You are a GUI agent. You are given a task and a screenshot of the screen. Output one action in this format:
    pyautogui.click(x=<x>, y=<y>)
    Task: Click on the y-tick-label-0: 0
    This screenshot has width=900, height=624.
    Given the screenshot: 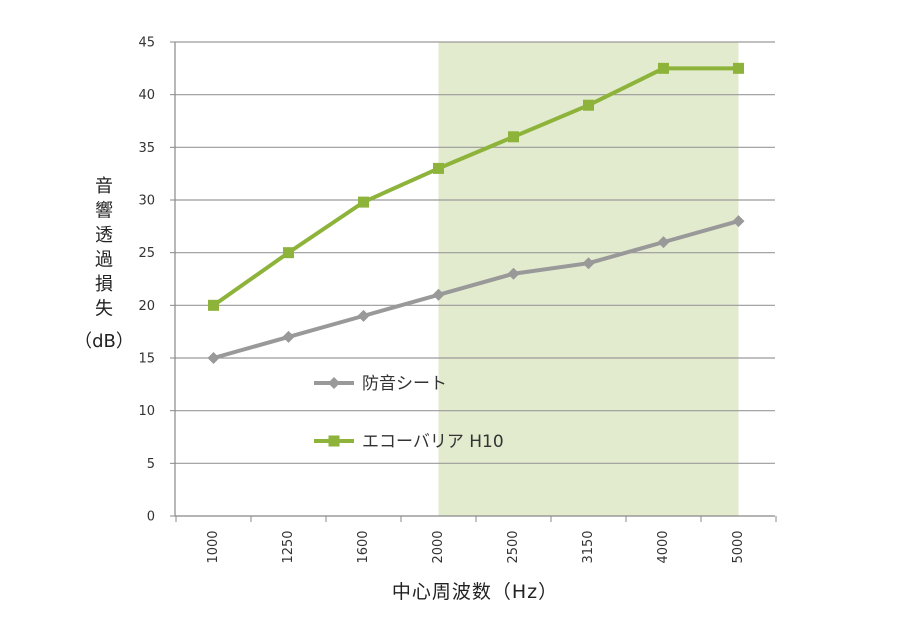 What is the action you would take?
    pyautogui.click(x=151, y=517)
    